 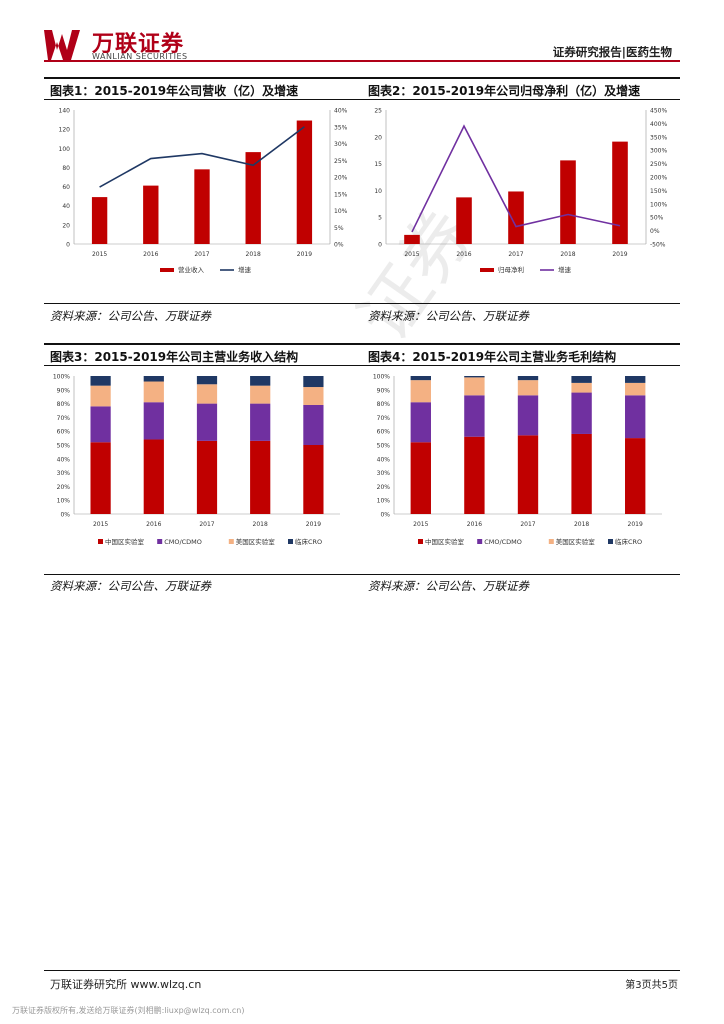 What do you see at coordinates (448, 316) in the screenshot?
I see `figure-2-source: 资料来源：公司公告、万联证券` at bounding box center [448, 316].